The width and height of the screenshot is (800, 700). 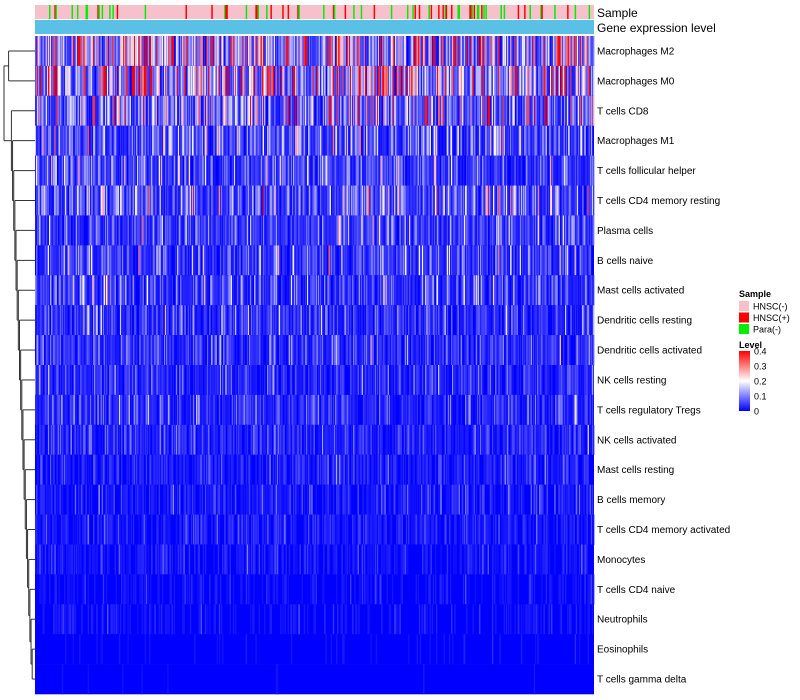 What do you see at coordinates (452, 12) in the screenshot?
I see `sample-cell` at bounding box center [452, 12].